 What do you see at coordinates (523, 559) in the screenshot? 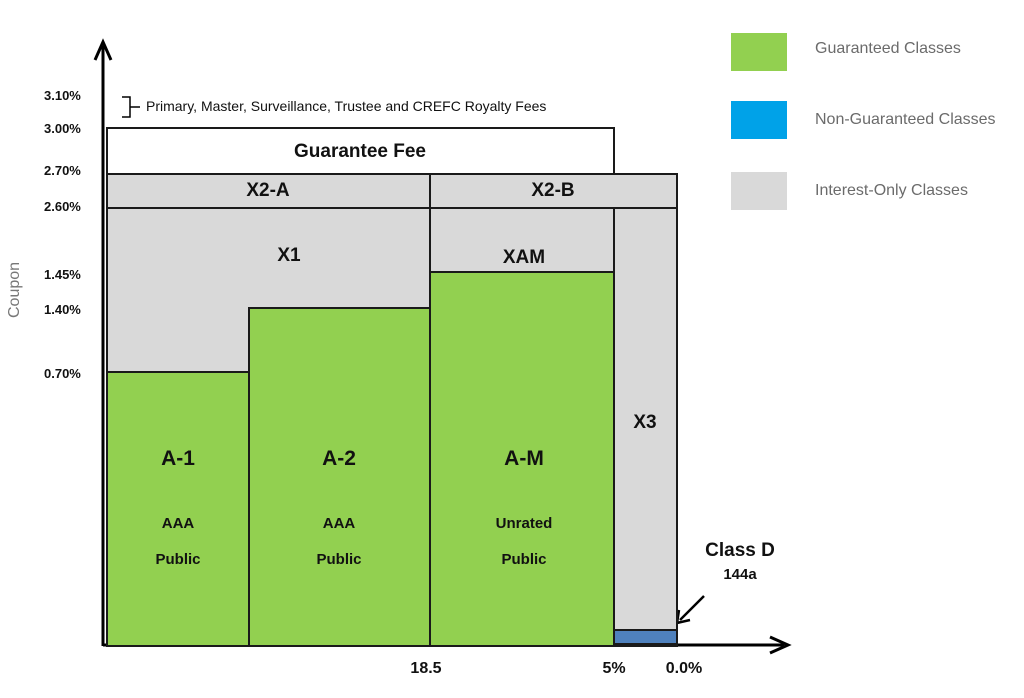
I see `class-am-type: Public` at bounding box center [523, 559].